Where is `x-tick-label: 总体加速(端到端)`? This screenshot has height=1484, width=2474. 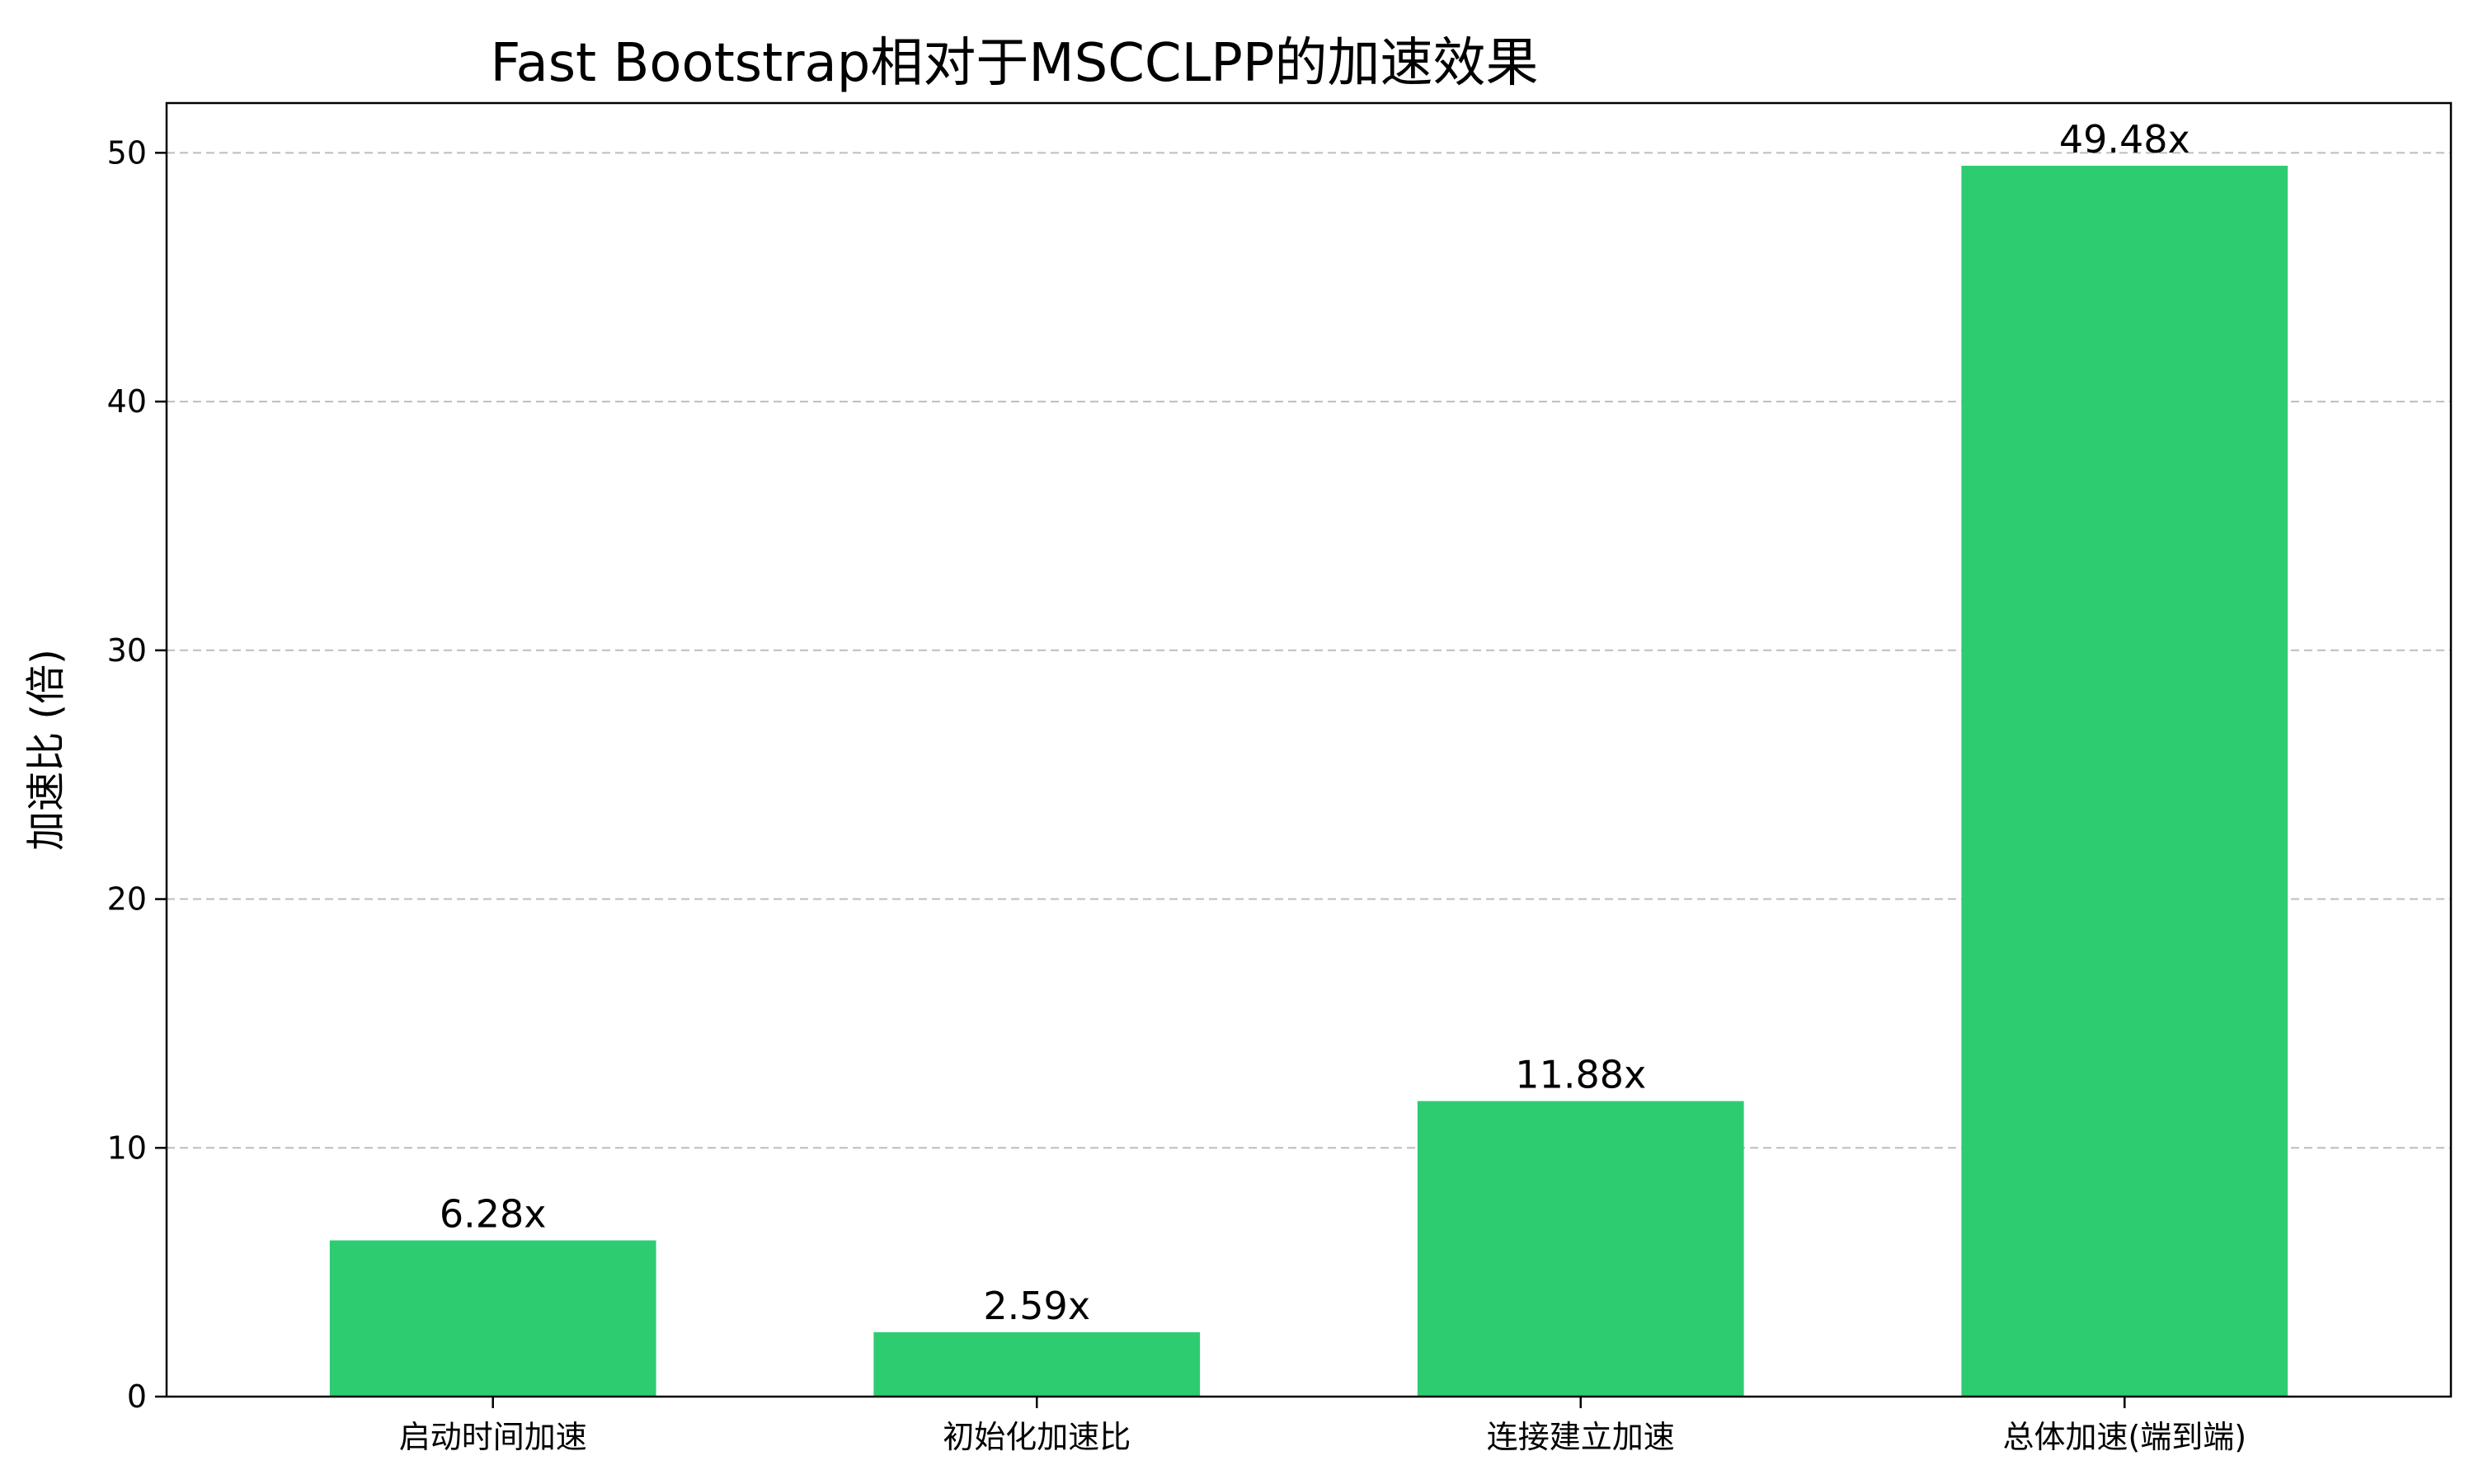 x-tick-label: 总体加速(端到端) is located at coordinates (2124, 1437).